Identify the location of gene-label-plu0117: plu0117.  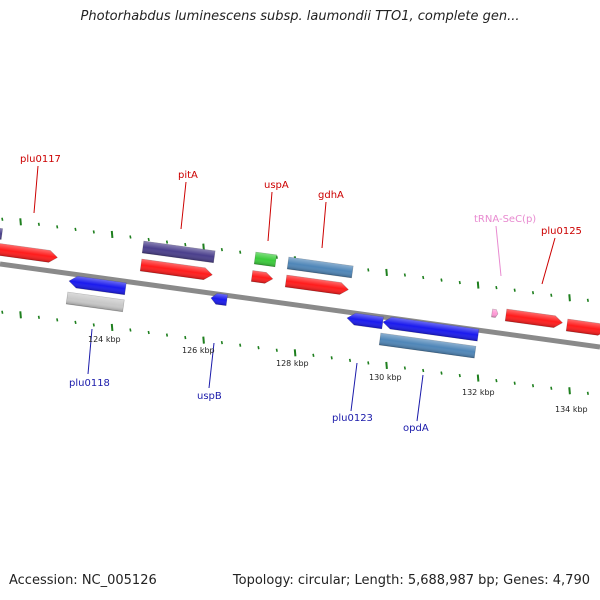
(40, 159).